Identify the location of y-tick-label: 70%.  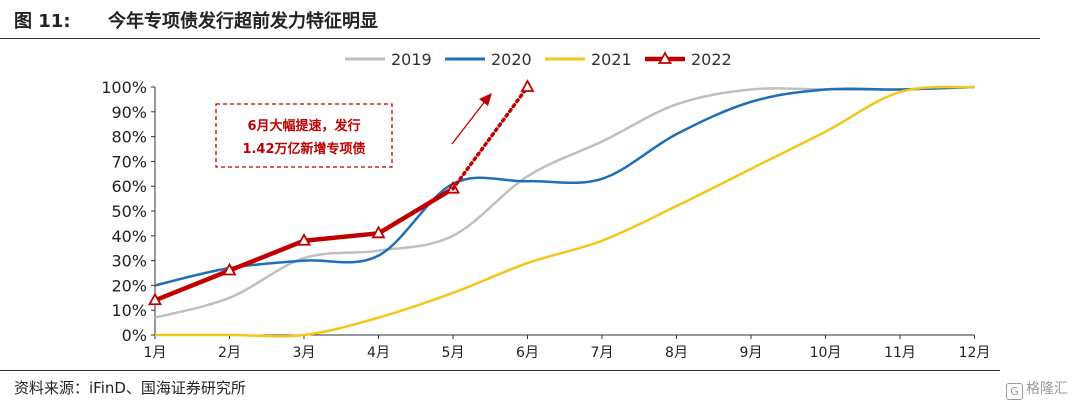
(129, 161).